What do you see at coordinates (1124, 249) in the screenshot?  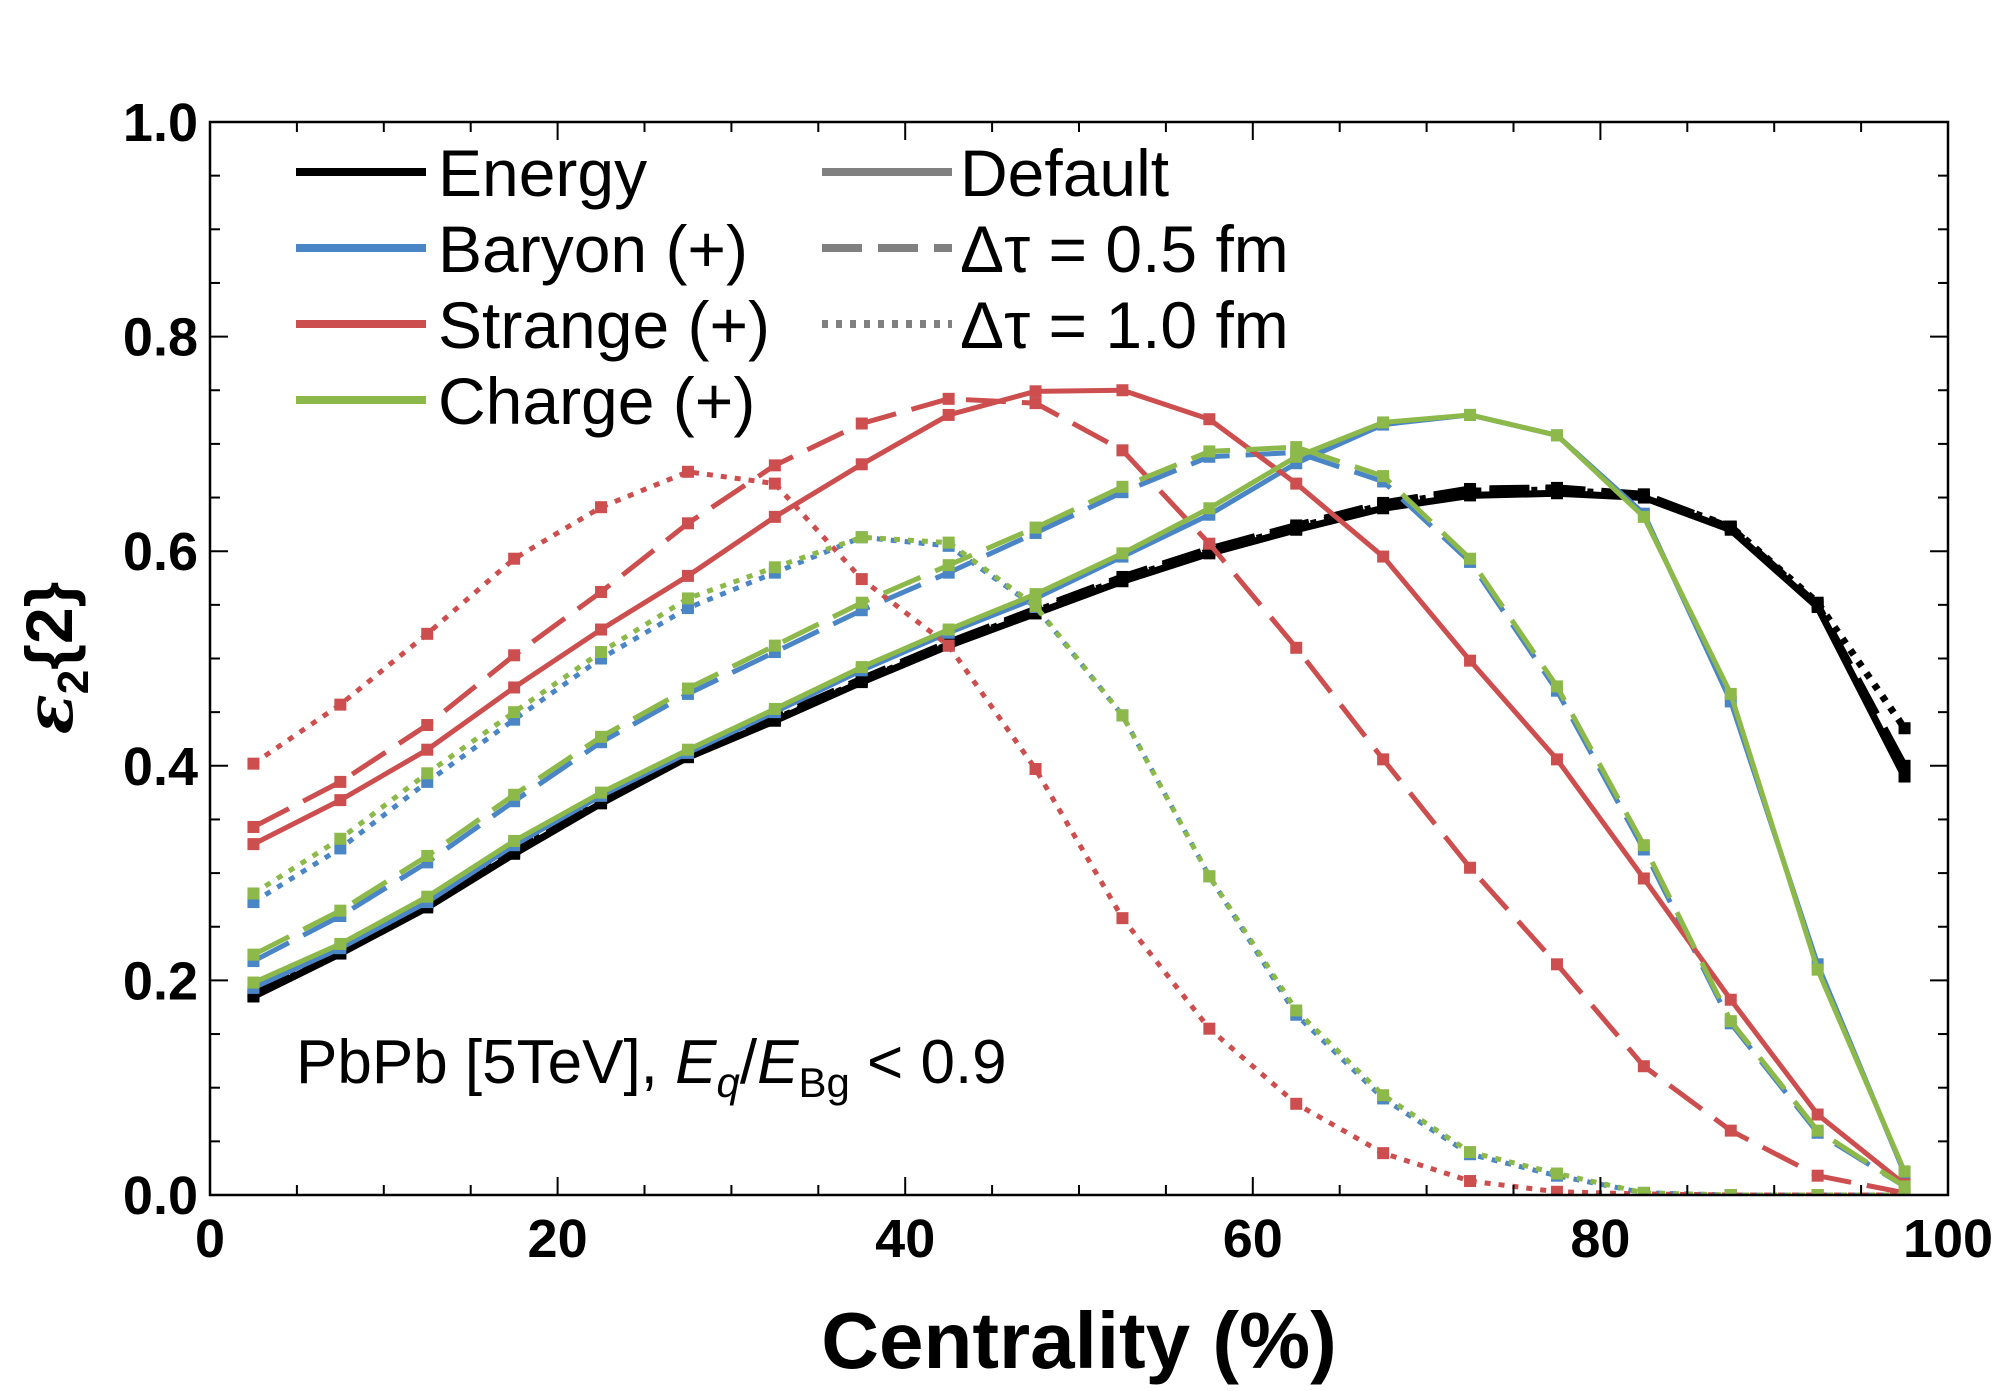 I see `legend-label-dt05: Δτ = 0.5 fm` at bounding box center [1124, 249].